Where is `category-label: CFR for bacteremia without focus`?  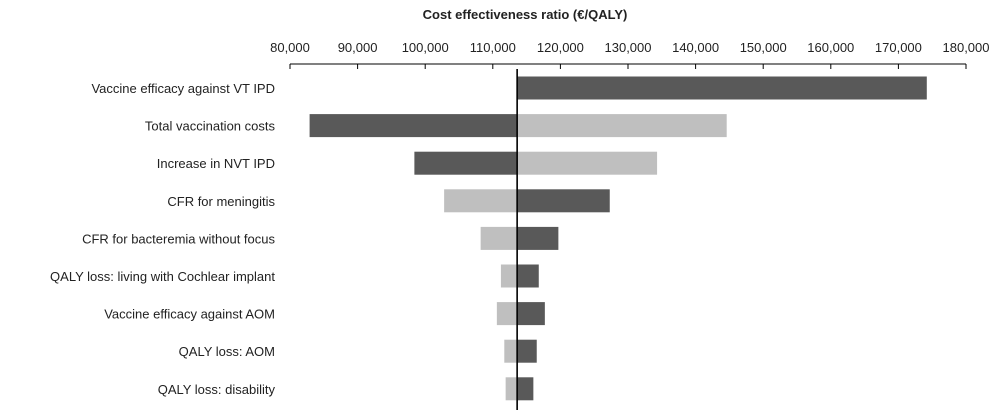 category-label: CFR for bacteremia without focus is located at coordinates (178, 238).